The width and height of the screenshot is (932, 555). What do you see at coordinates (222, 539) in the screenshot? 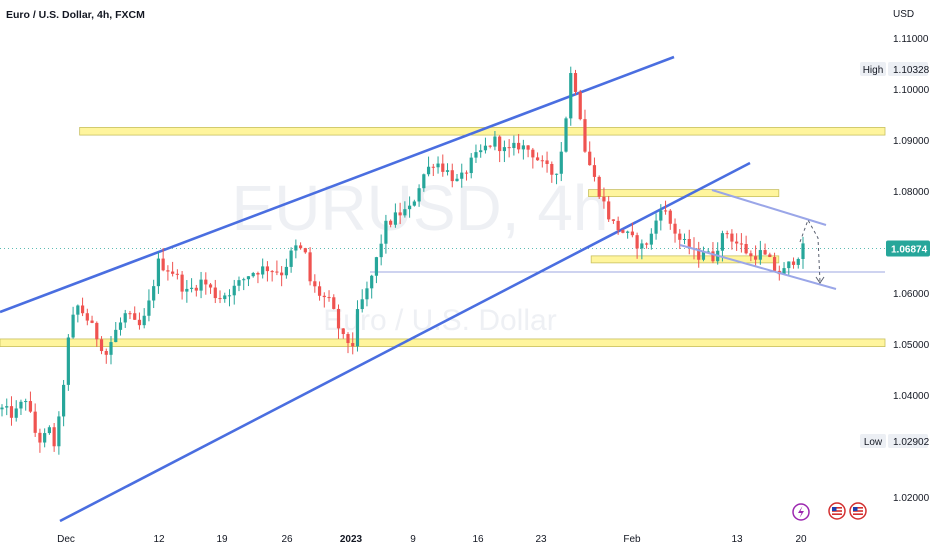
I see `x-tick-label: 19` at bounding box center [222, 539].